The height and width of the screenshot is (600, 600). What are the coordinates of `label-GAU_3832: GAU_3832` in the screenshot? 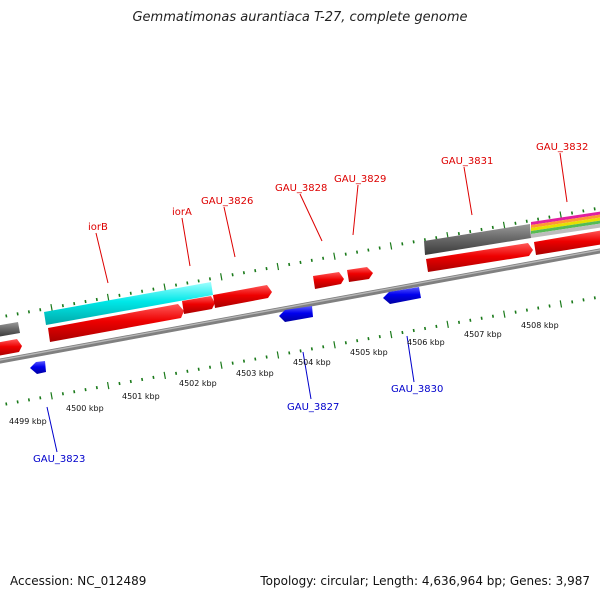 It's located at (562, 147).